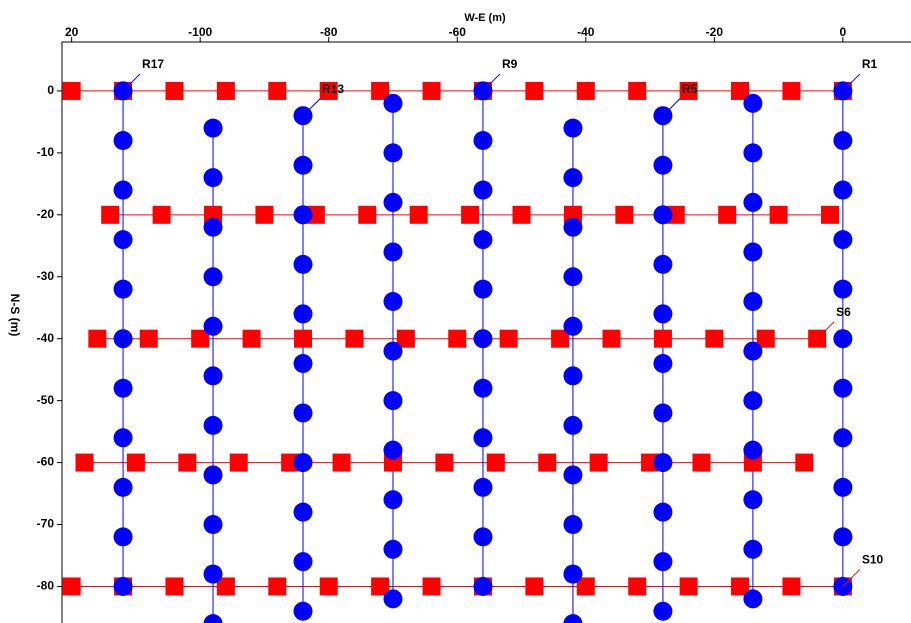 The width and height of the screenshot is (911, 623). What do you see at coordinates (46, 276) in the screenshot?
I see `y-tick-label: -30` at bounding box center [46, 276].